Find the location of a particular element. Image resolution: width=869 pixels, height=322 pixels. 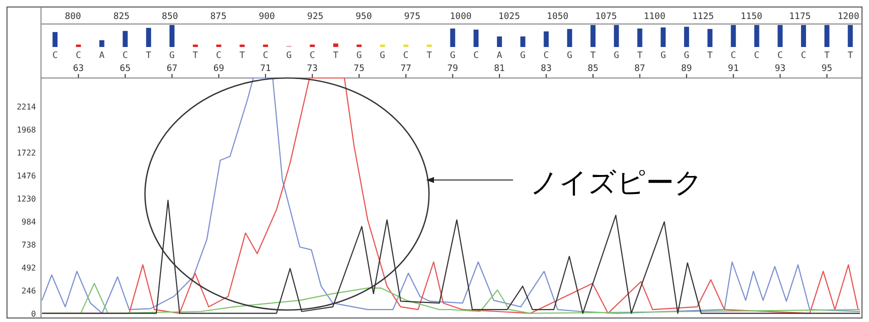

x2-tick-label: 875 is located at coordinates (218, 17).